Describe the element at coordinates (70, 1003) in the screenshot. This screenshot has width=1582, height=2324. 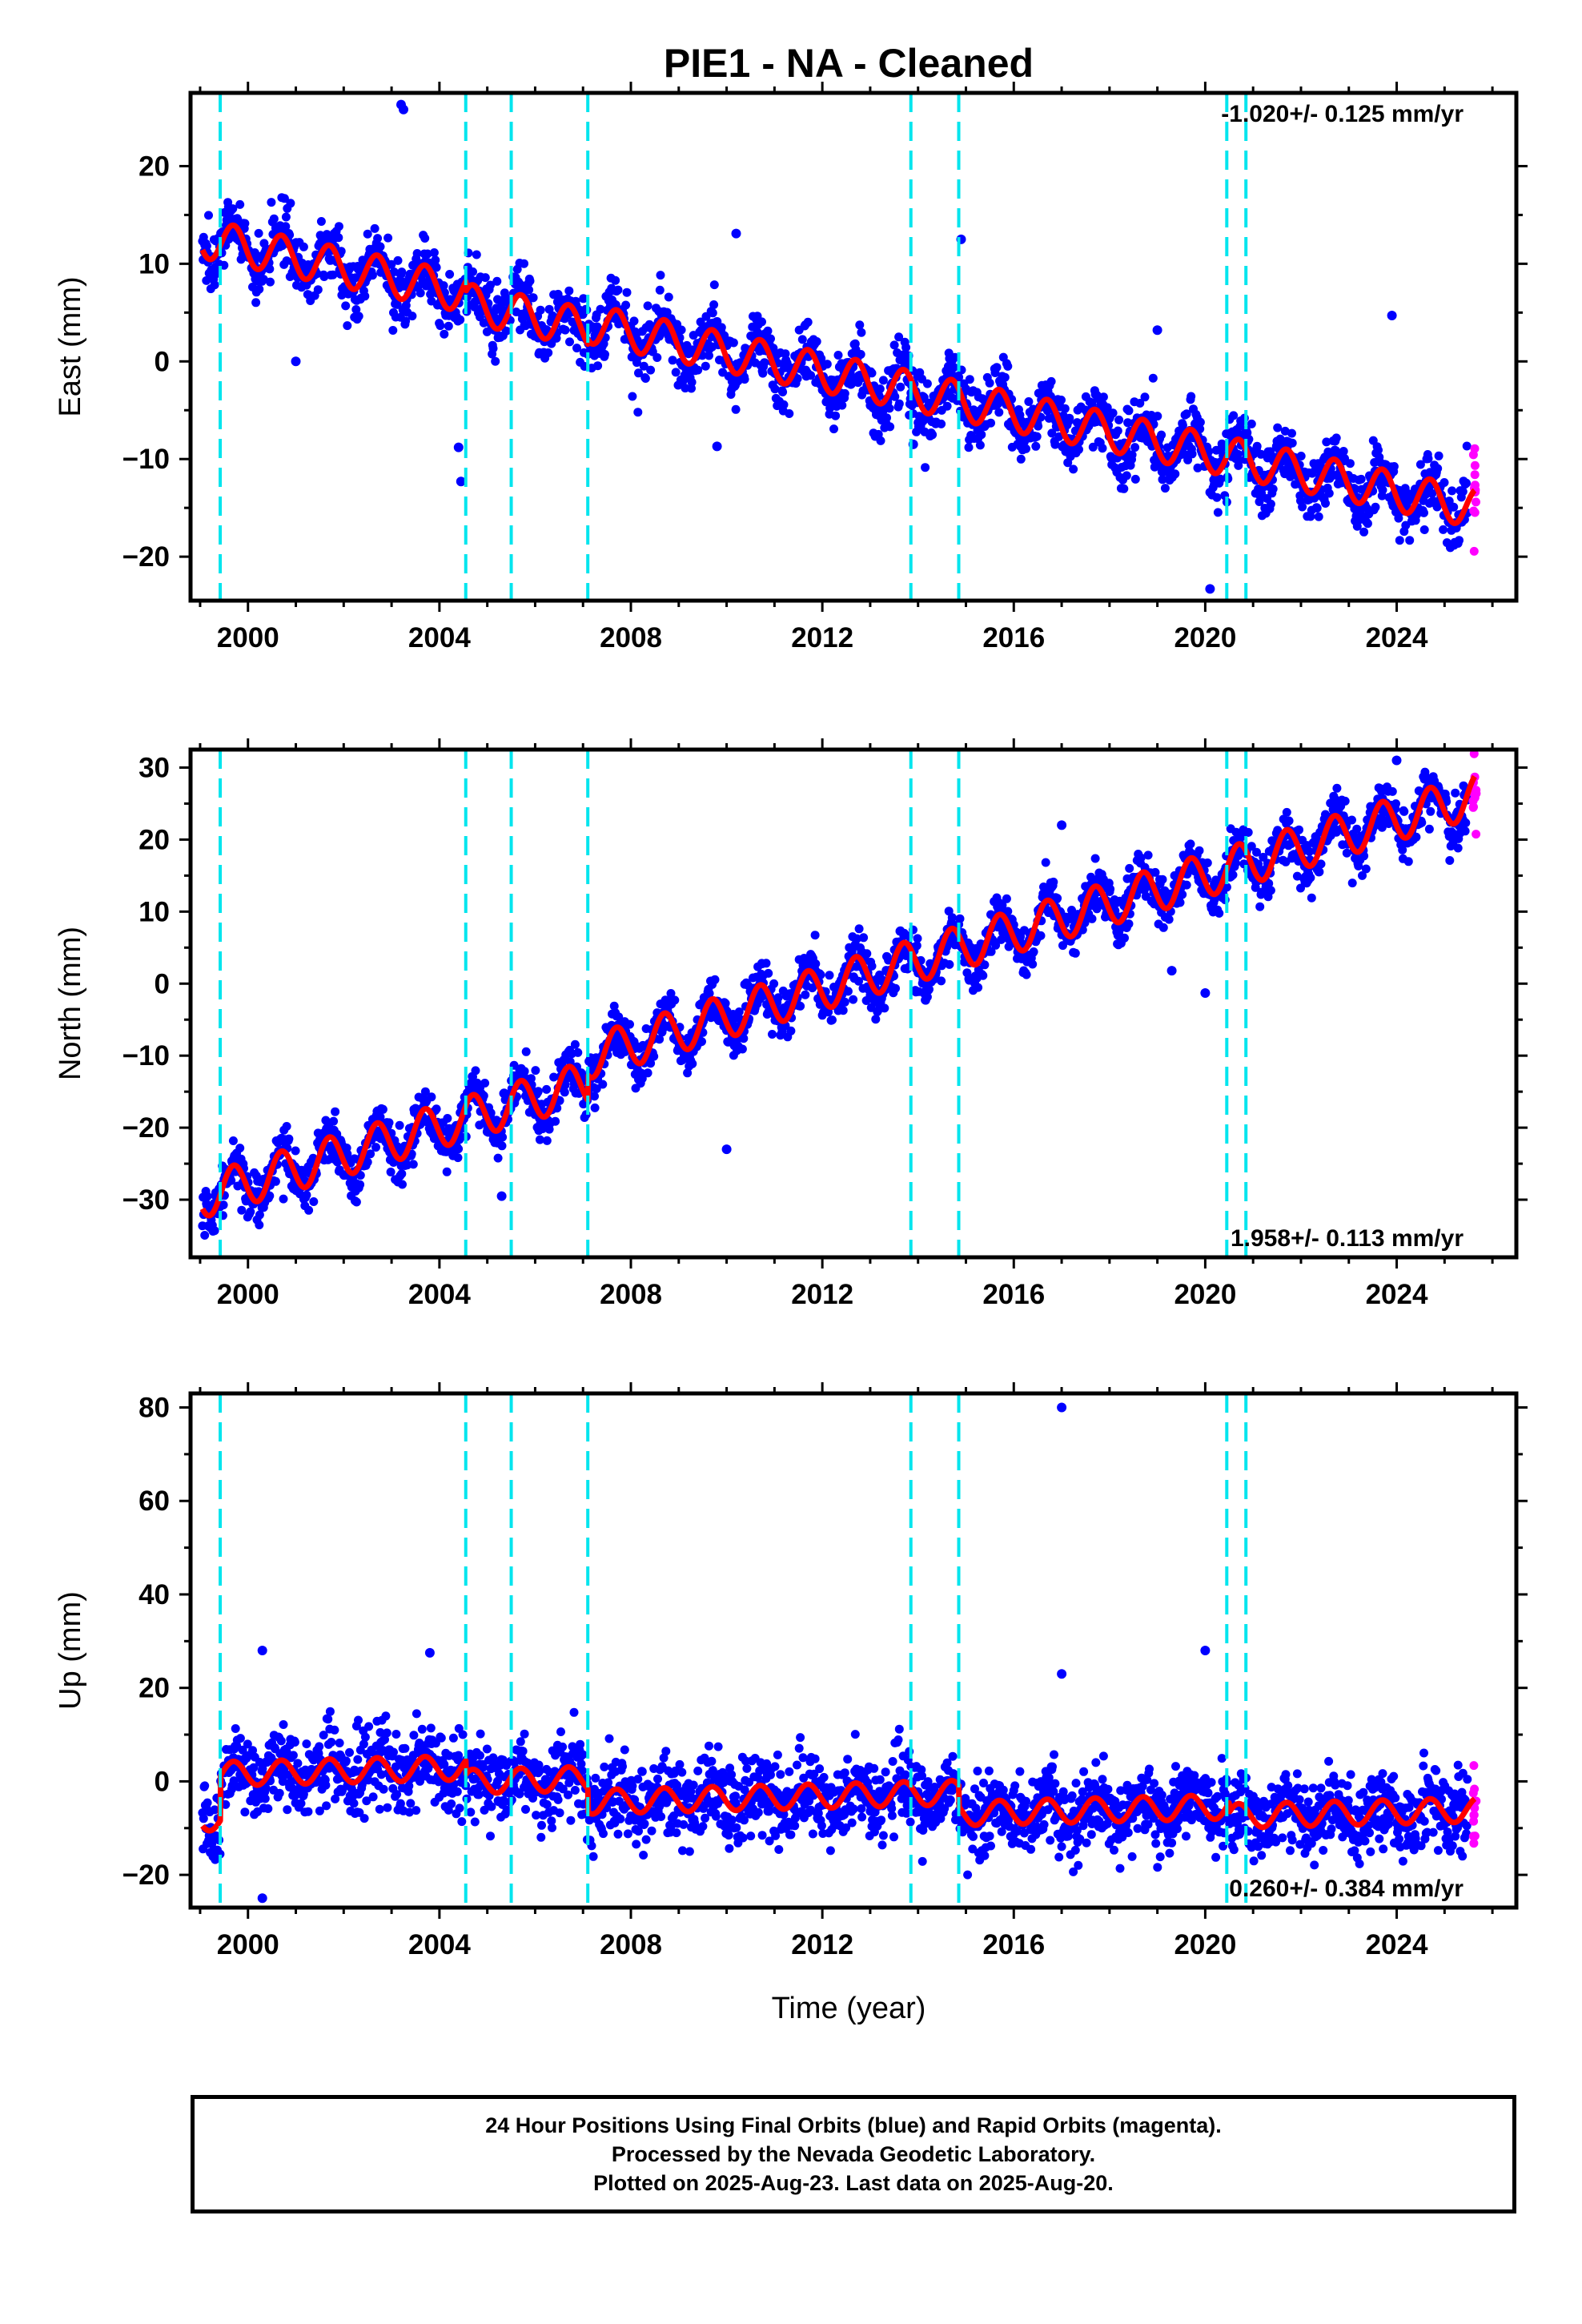
I see `north-y-axis-title: North (mm)` at that location.